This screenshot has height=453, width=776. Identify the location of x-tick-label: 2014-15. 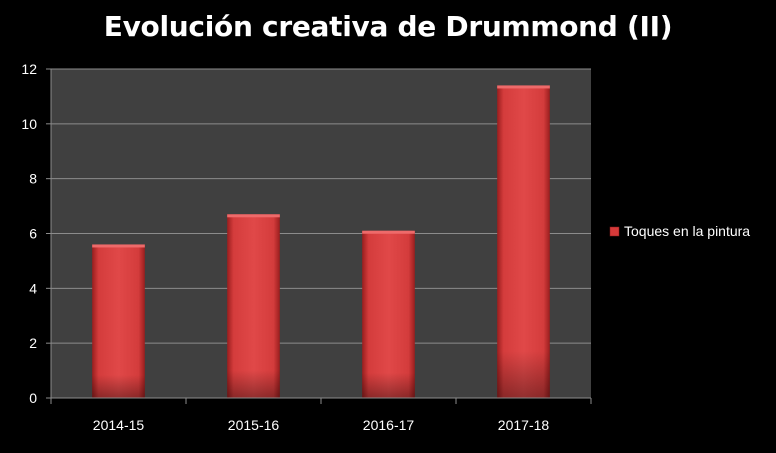
(119, 425).